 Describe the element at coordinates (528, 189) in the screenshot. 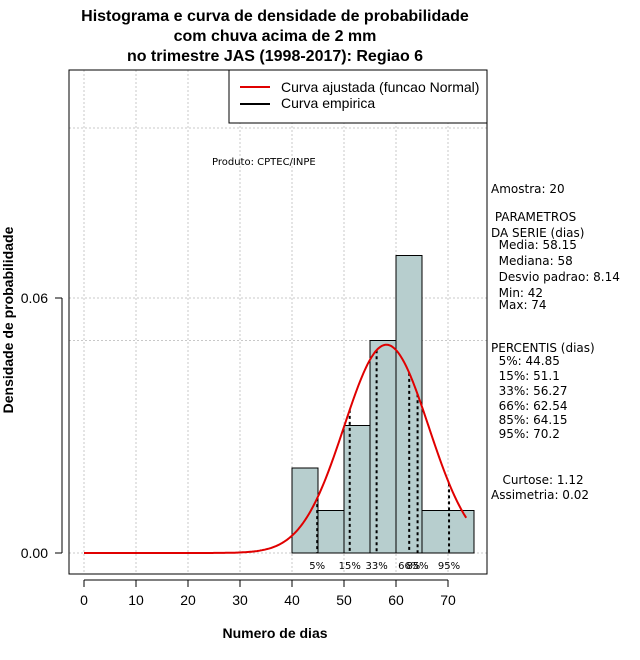

I see `stats-line-0: Amostra: 20` at that location.